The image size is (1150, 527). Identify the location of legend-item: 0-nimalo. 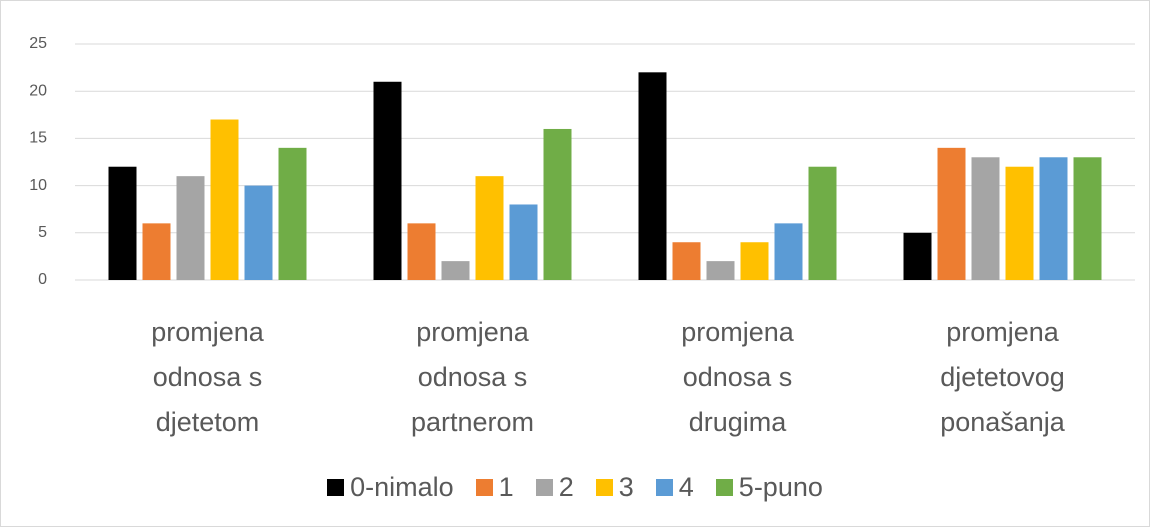
(390, 487).